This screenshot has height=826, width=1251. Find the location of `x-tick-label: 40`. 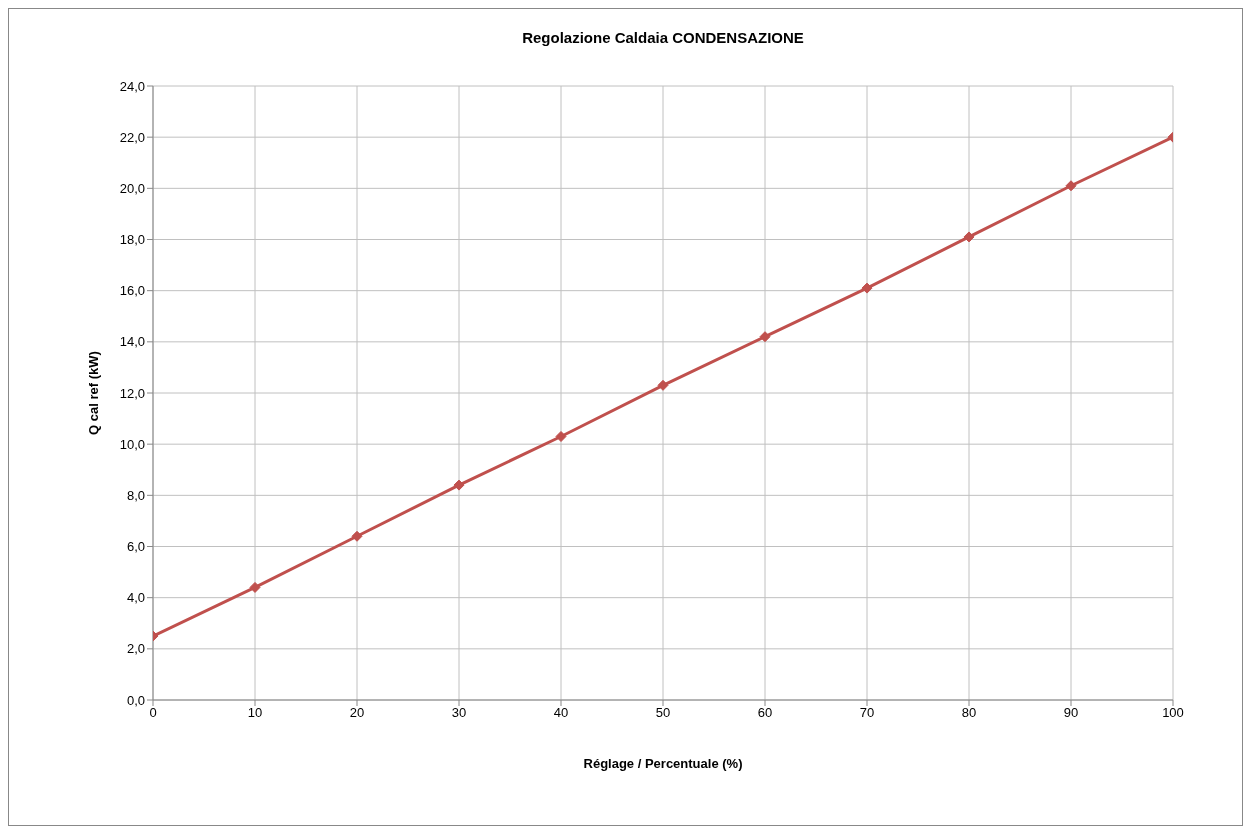

x-tick-label: 40 is located at coordinates (561, 713).